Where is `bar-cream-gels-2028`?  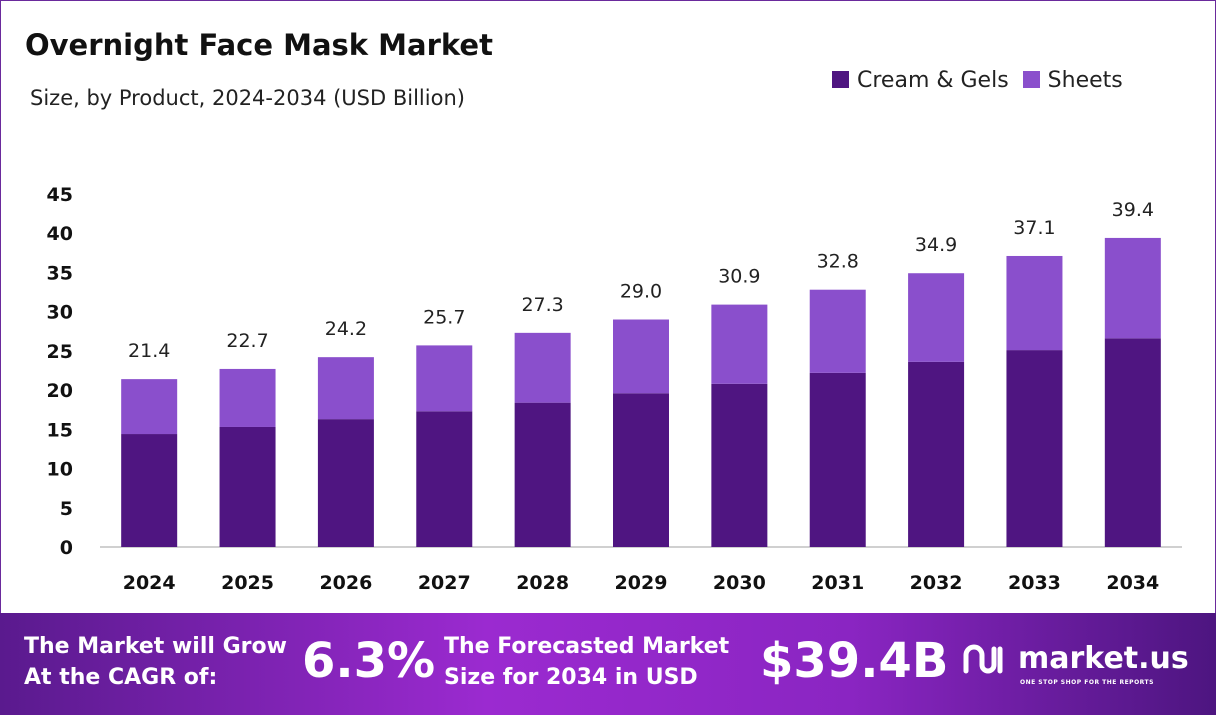
bar-cream-gels-2028 is located at coordinates (542, 474).